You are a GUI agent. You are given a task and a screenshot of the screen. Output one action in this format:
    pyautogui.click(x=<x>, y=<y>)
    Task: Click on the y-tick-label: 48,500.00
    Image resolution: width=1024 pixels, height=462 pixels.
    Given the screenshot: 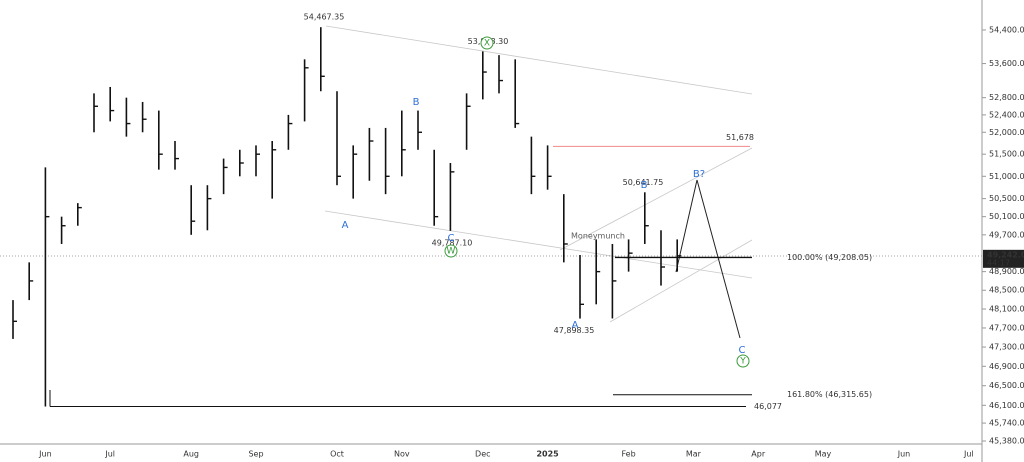 What is the action you would take?
    pyautogui.click(x=1006, y=290)
    